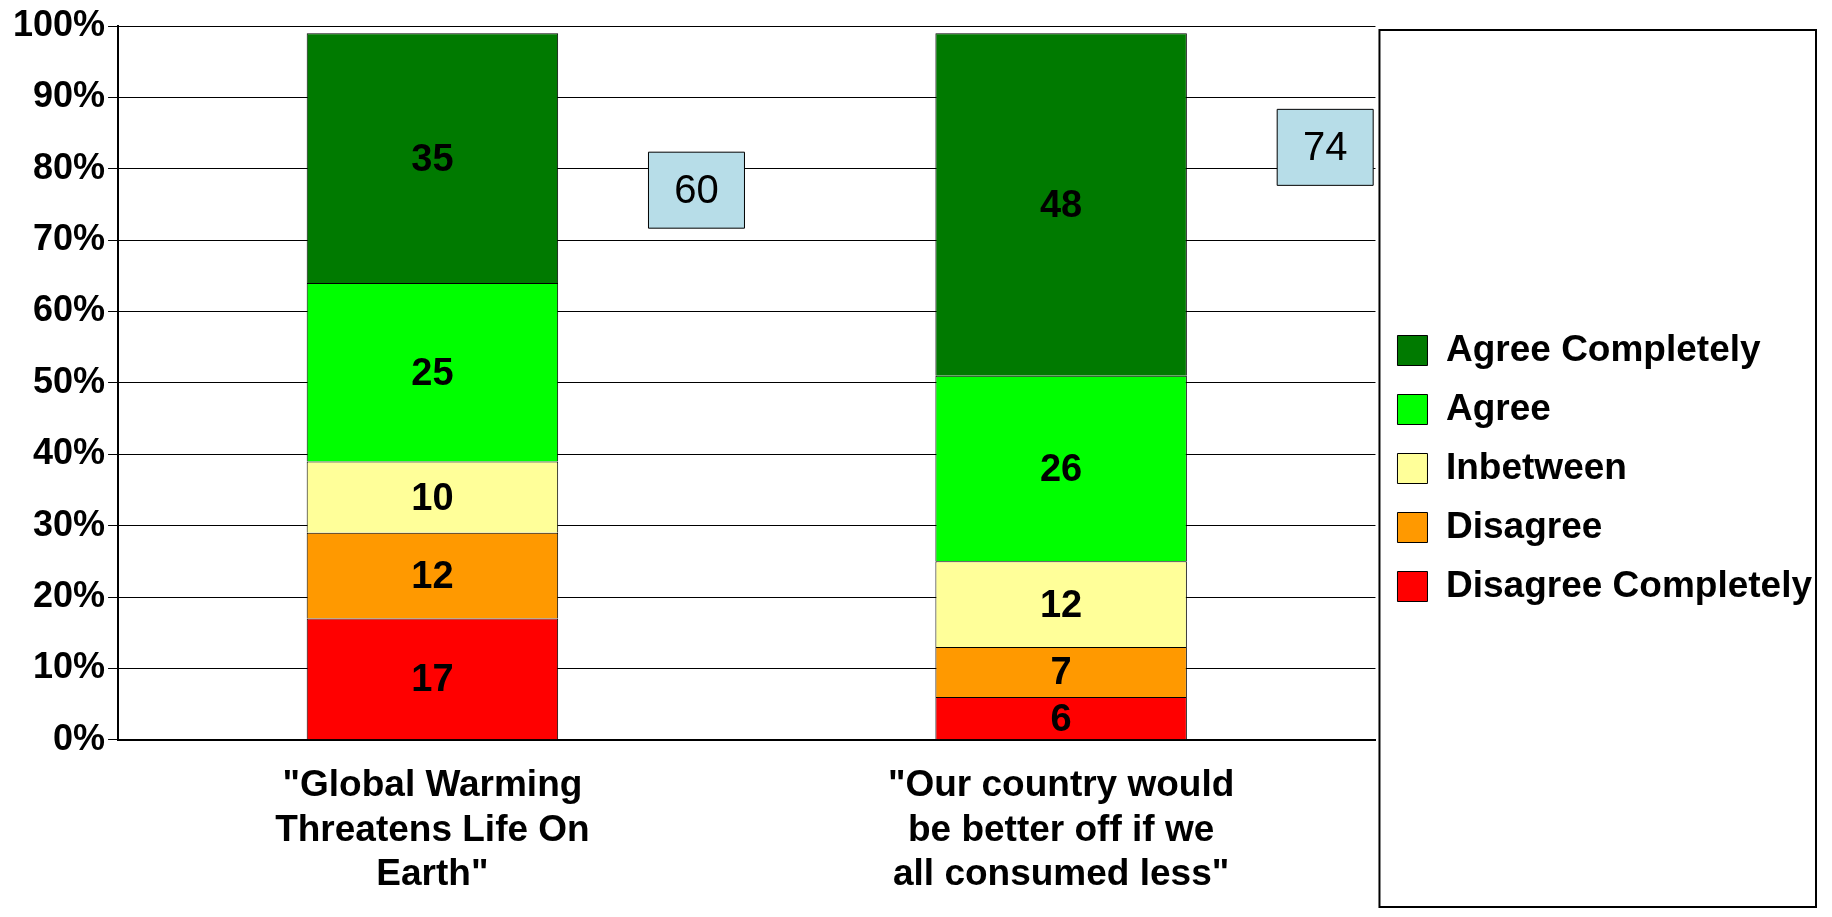  Describe the element at coordinates (1061, 828) in the screenshot. I see `x-tick-label: "Our country would be better off if we all consumed less"` at that location.